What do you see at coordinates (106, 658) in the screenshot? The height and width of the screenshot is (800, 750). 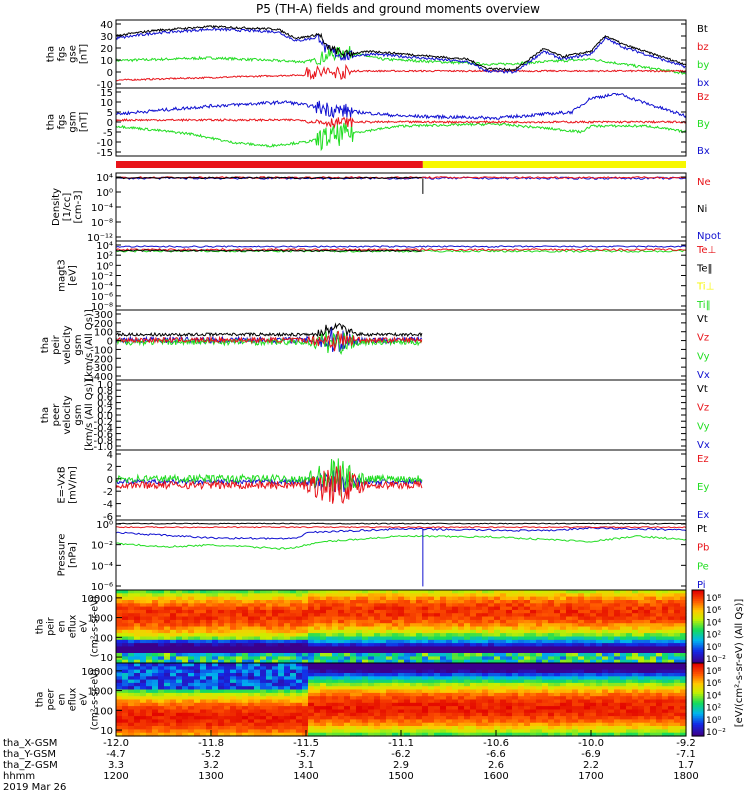 I see `ytick-label: 10` at bounding box center [106, 658].